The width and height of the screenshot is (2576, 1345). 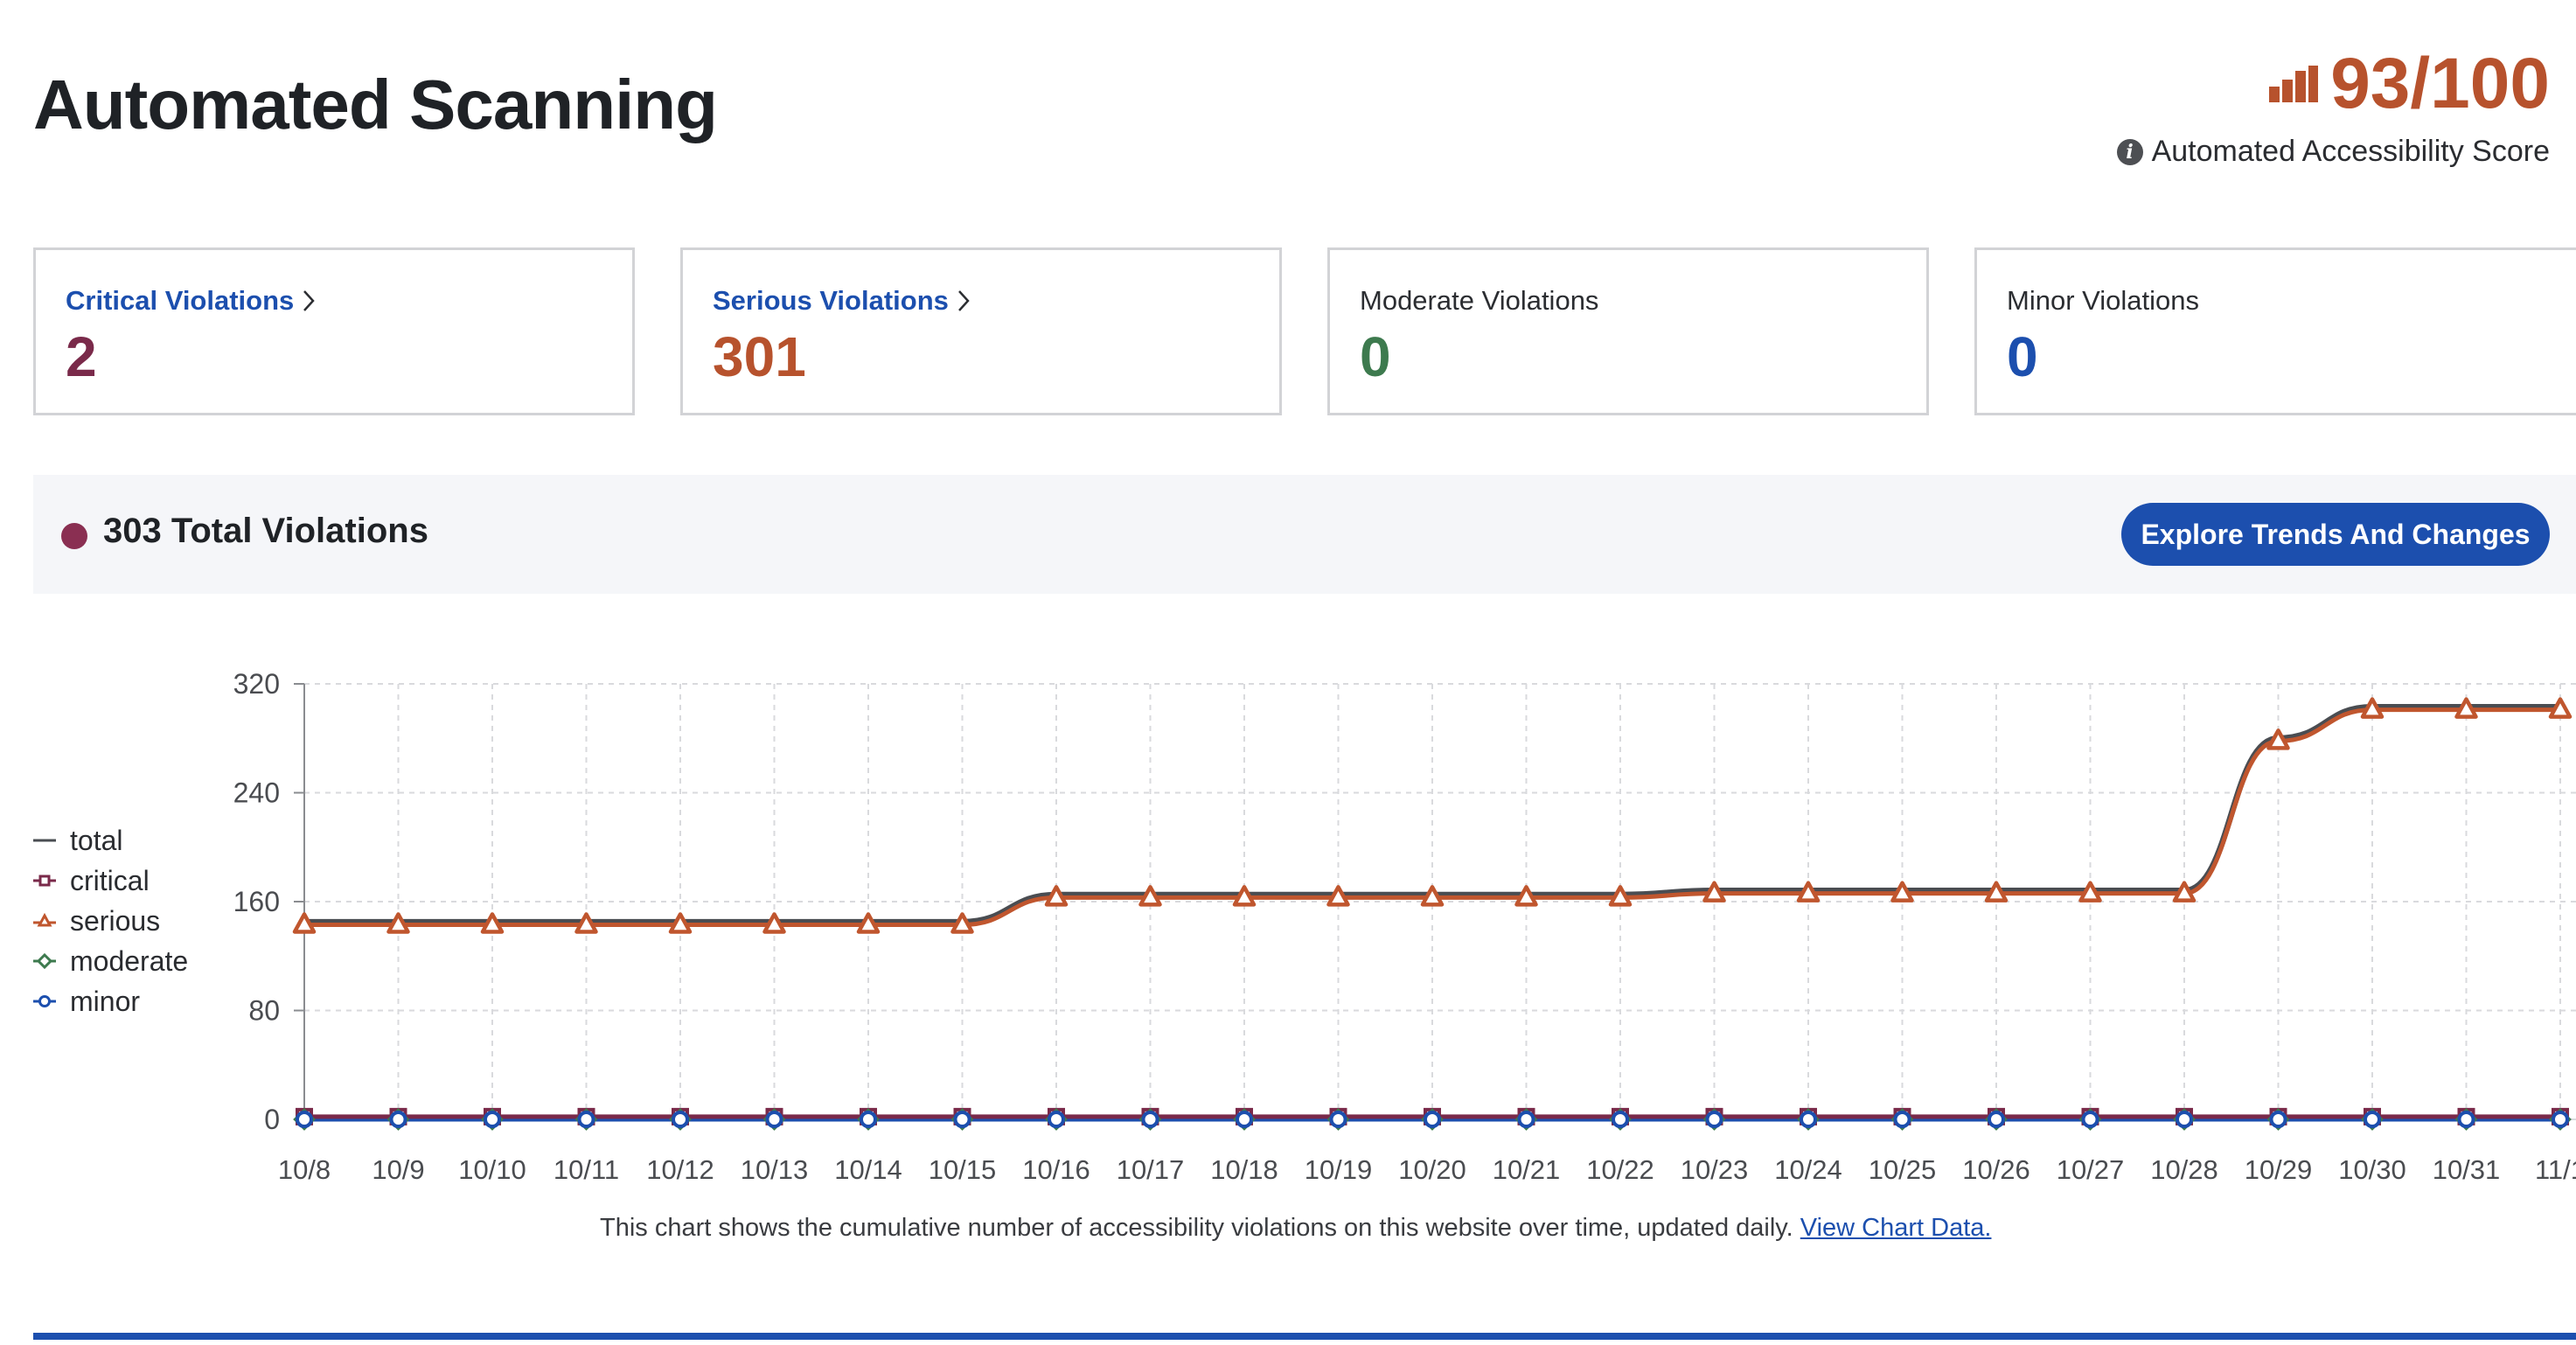 I want to click on x-tick-label: 10/25, so click(x=1903, y=1169).